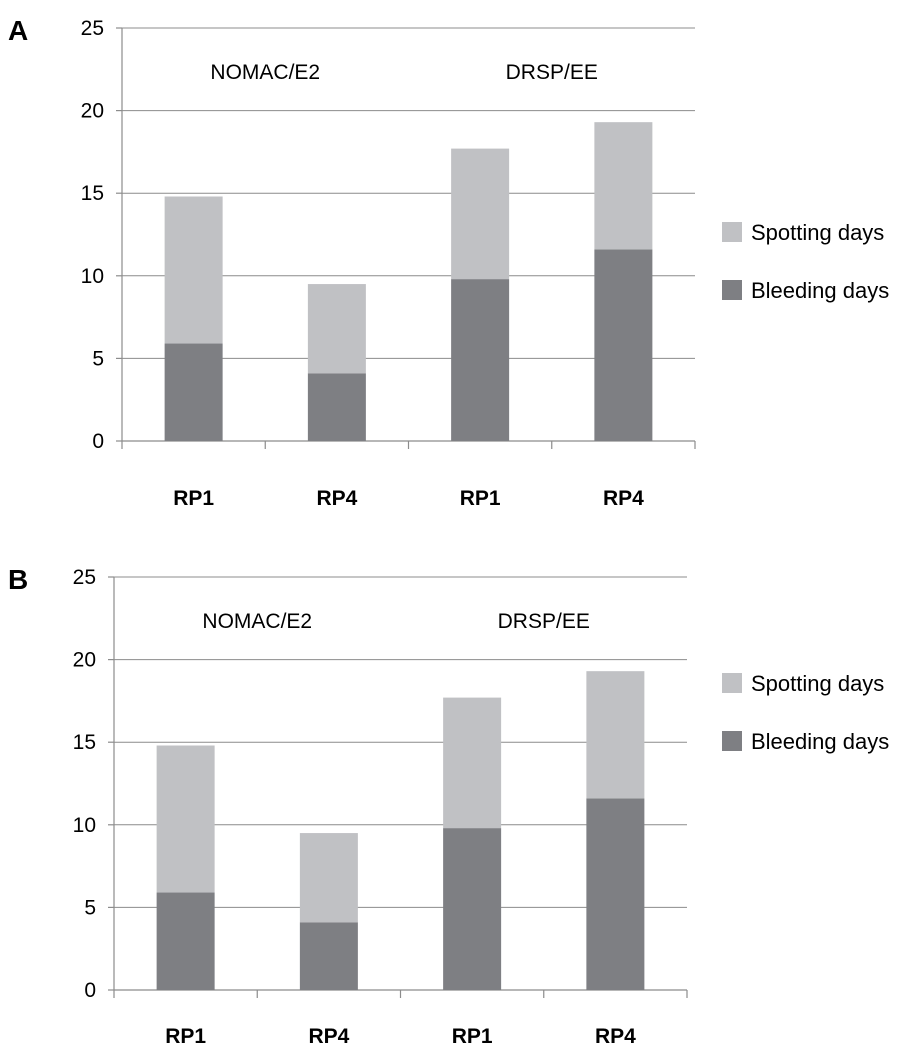  What do you see at coordinates (18, 30) in the screenshot?
I see `panel-letter: A` at bounding box center [18, 30].